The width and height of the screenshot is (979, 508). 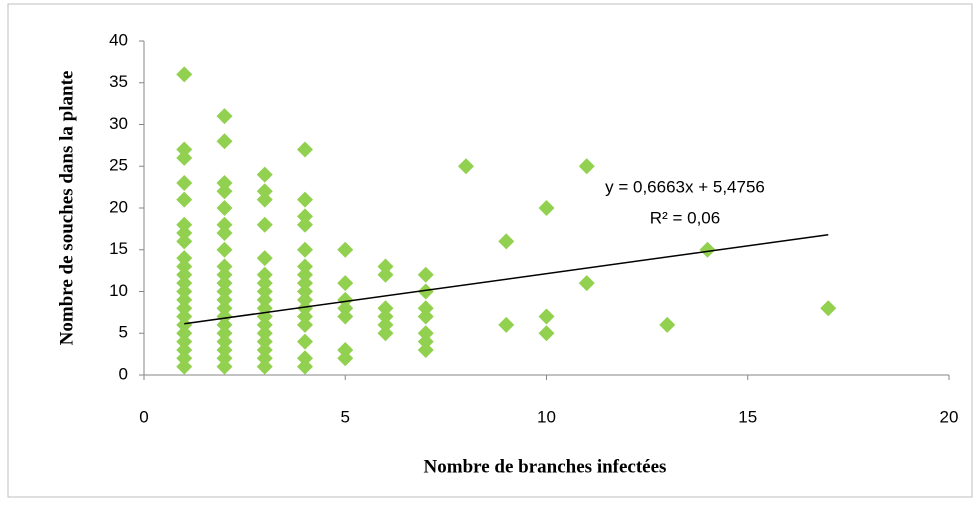 I want to click on y-tick-label: 40, so click(x=118, y=39).